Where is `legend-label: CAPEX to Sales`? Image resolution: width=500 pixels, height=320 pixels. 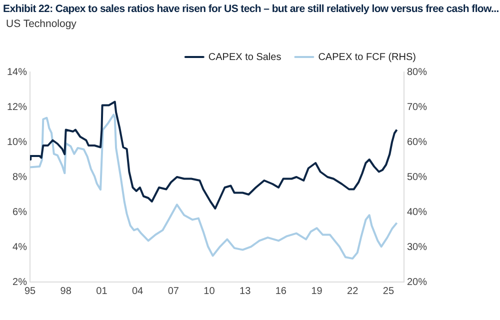 legend-label: CAPEX to Sales is located at coordinates (245, 57).